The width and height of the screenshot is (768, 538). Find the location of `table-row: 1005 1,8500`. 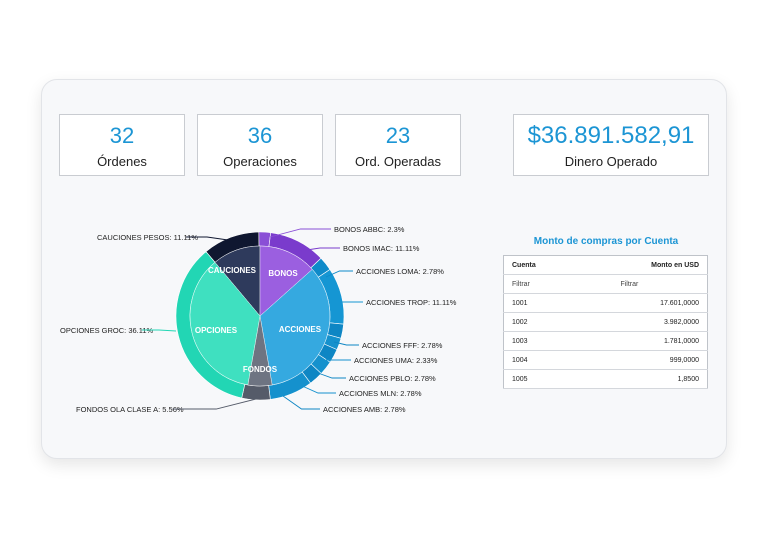

table-row: 1005 1,8500 is located at coordinates (605, 379).